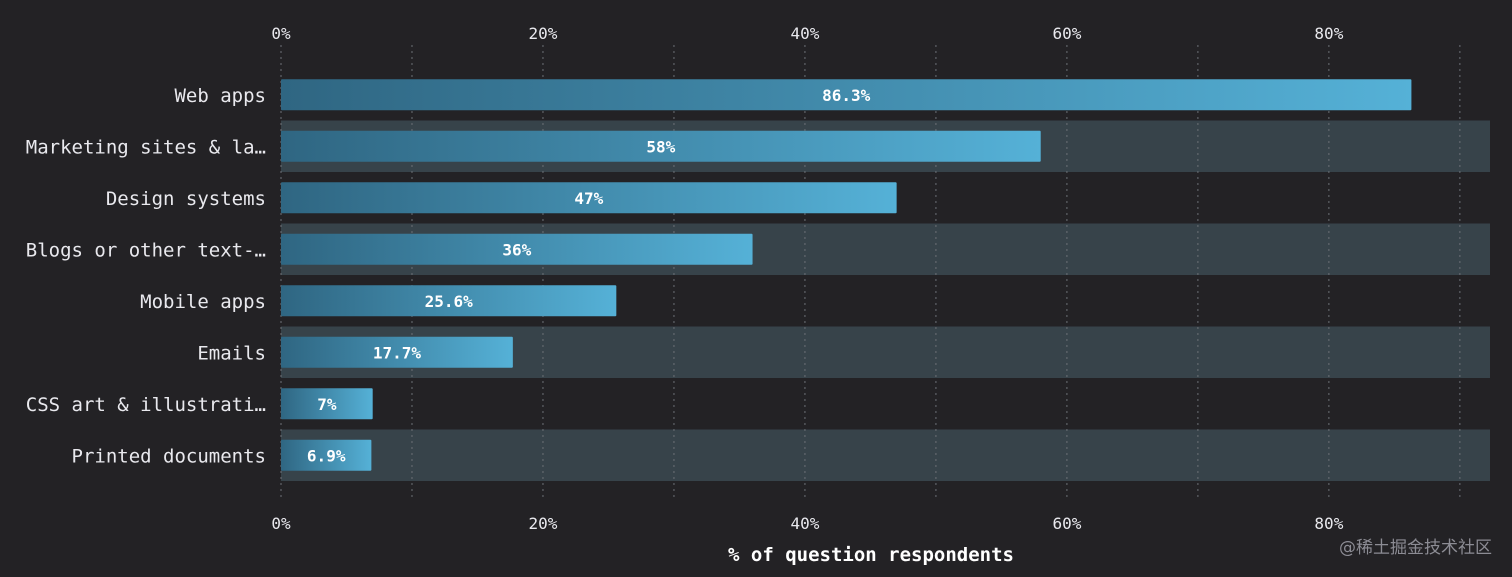  Describe the element at coordinates (543, 33) in the screenshot. I see `x-tick-label-top: 20%` at that location.